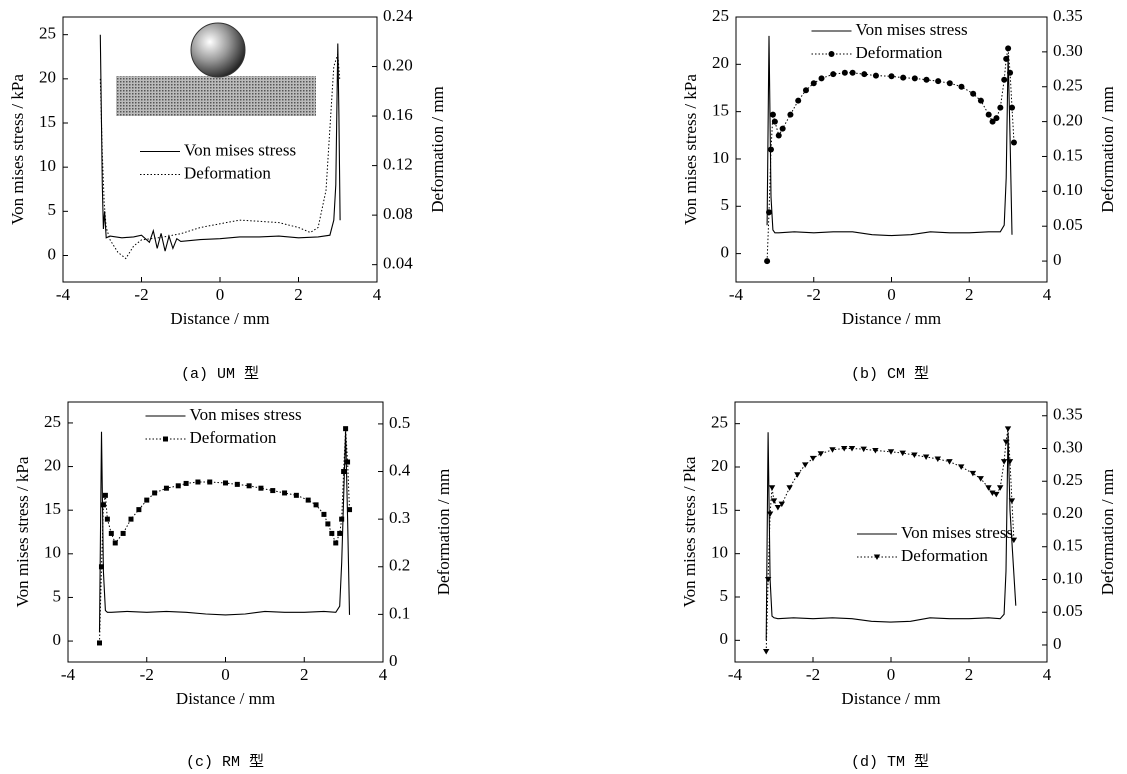 The height and width of the screenshot is (774, 1127). Describe the element at coordinates (225, 762) in the screenshot. I see `caption: (c) RM 型` at that location.